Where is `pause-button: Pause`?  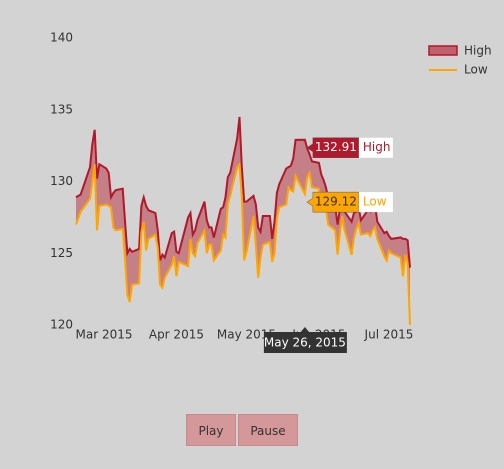 pause-button: Pause is located at coordinates (268, 430).